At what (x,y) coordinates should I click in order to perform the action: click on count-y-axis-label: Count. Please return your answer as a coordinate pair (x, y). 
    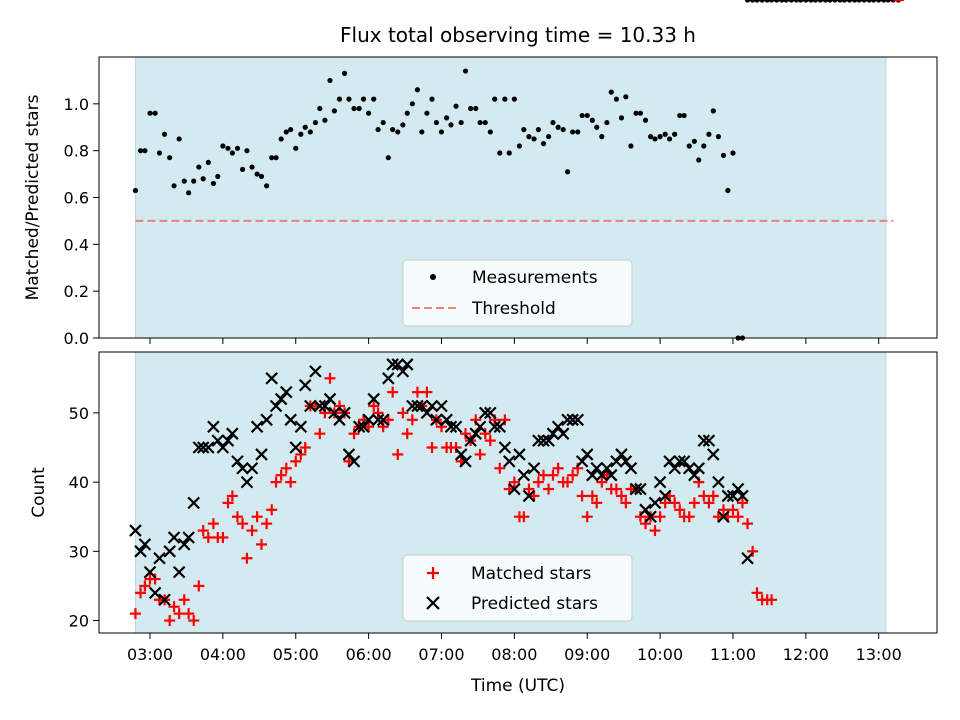
    Looking at the image, I should click on (39, 492).